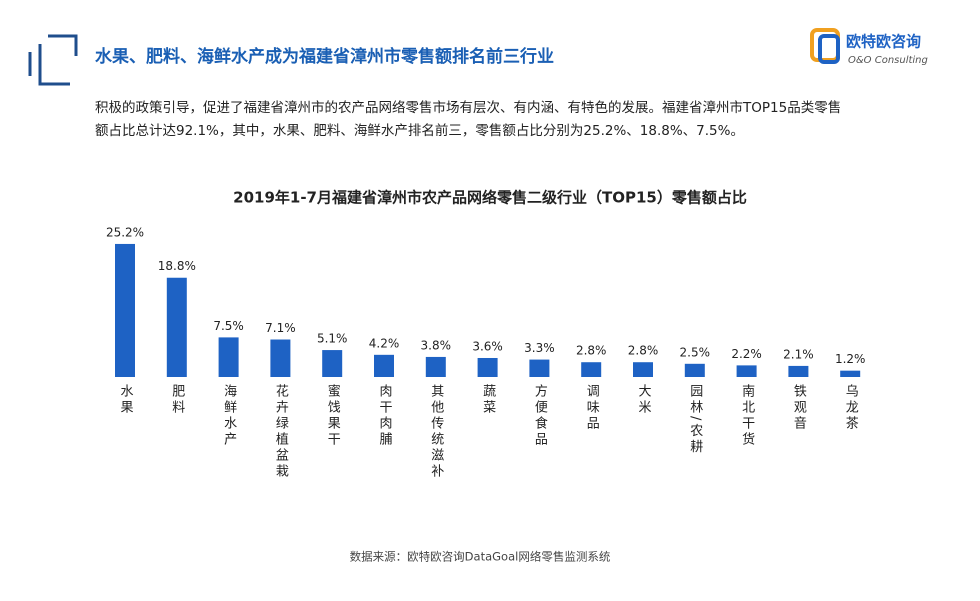 The width and height of the screenshot is (980, 601). I want to click on data-label: 4.2%, so click(384, 343).